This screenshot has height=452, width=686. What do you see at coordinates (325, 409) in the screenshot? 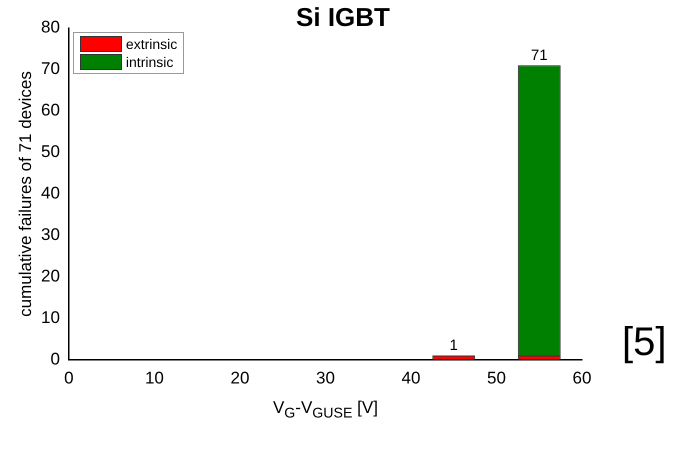
I see `x-axis-title: V$_{G}$-V$_{GUSE}$ [V]` at bounding box center [325, 409].